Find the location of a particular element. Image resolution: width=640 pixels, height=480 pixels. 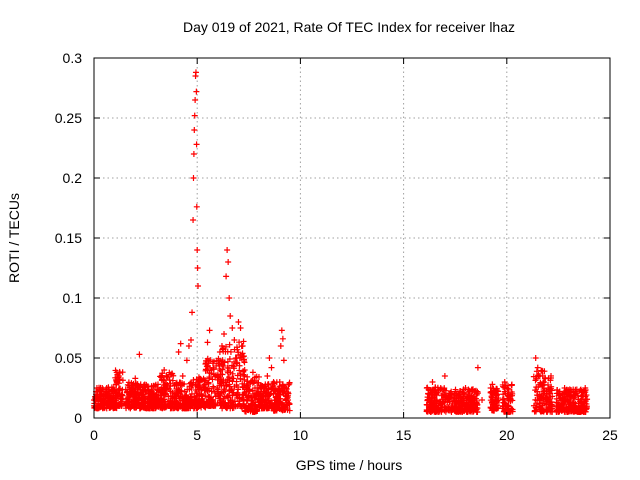

x-tick-label: 15 is located at coordinates (404, 435).